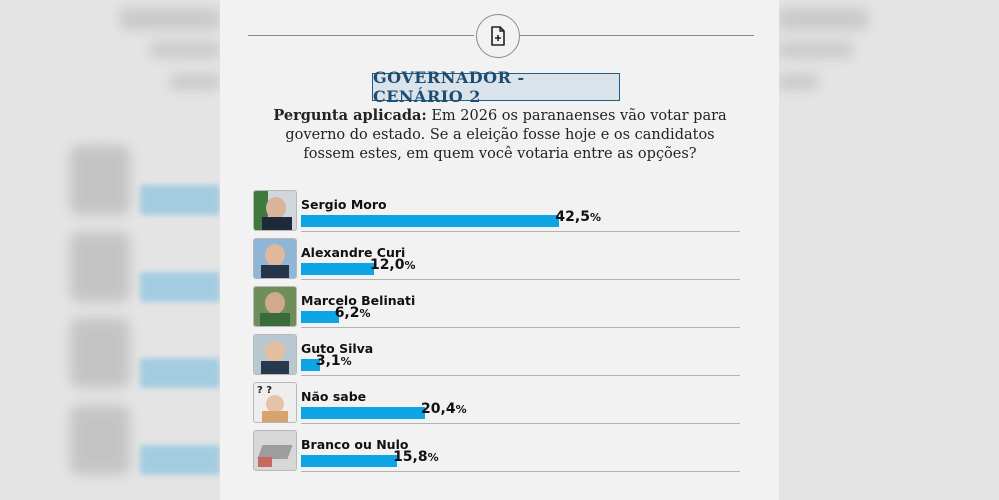 Image resolution: width=999 pixels, height=500 pixels. I want to click on data-label-value: 12,0, so click(387, 265).